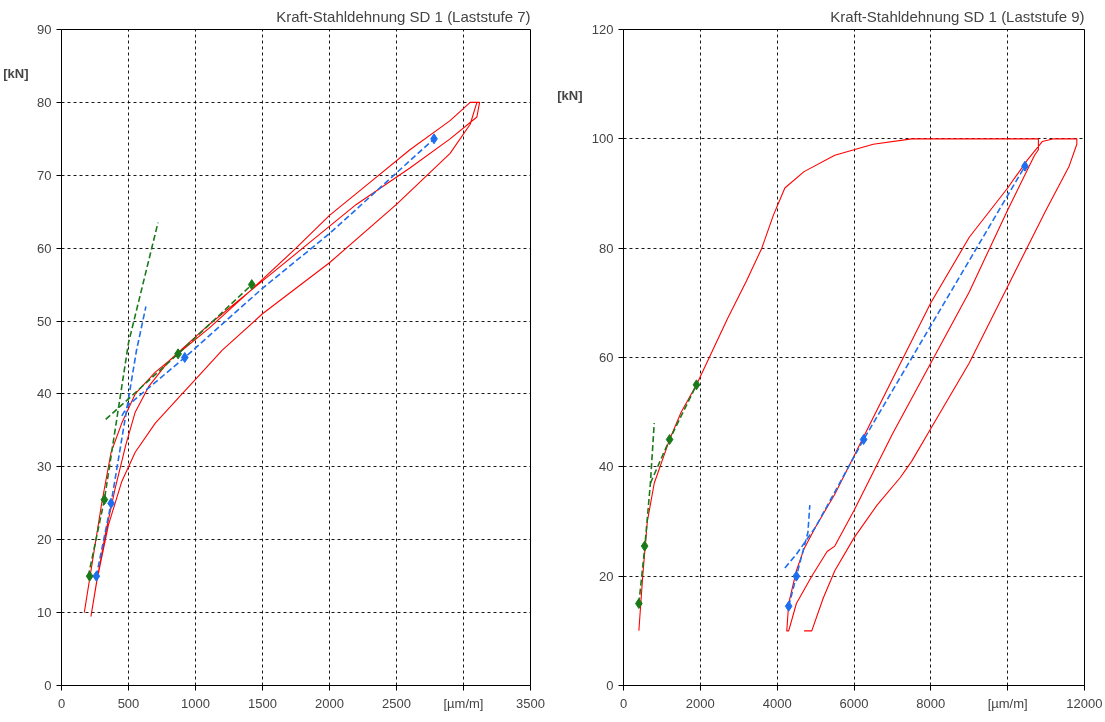  Describe the element at coordinates (44, 321) in the screenshot. I see `y-tick-label: 50` at that location.